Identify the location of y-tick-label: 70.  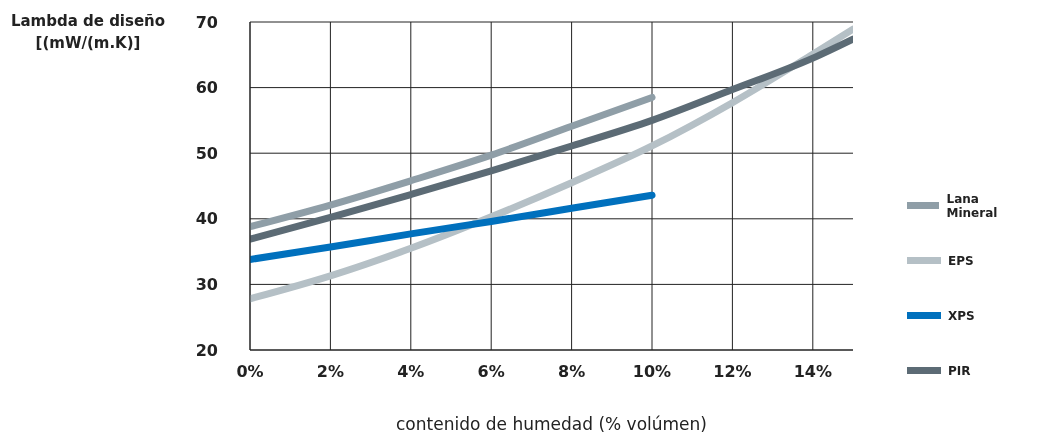
(206, 22).